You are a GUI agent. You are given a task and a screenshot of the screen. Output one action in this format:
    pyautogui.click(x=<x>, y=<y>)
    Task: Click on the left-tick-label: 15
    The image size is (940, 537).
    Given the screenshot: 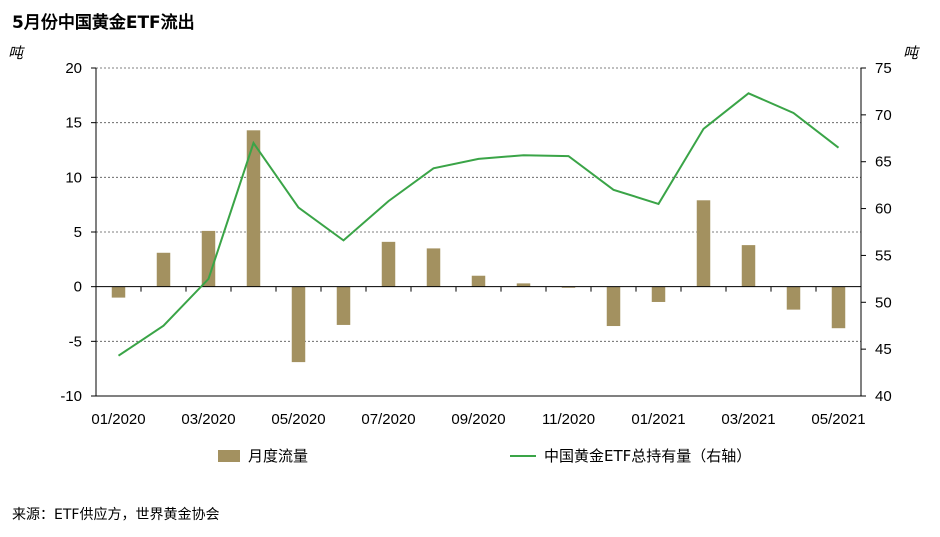 What is the action you would take?
    pyautogui.click(x=73, y=123)
    